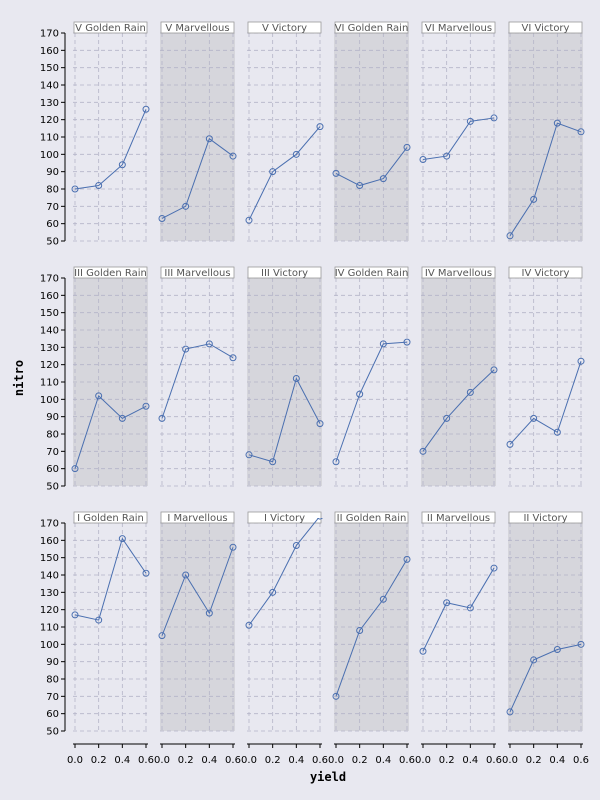 Image resolution: width=600 pixels, height=800 pixels. I want to click on panel: II Marvellous, so click(458, 621).